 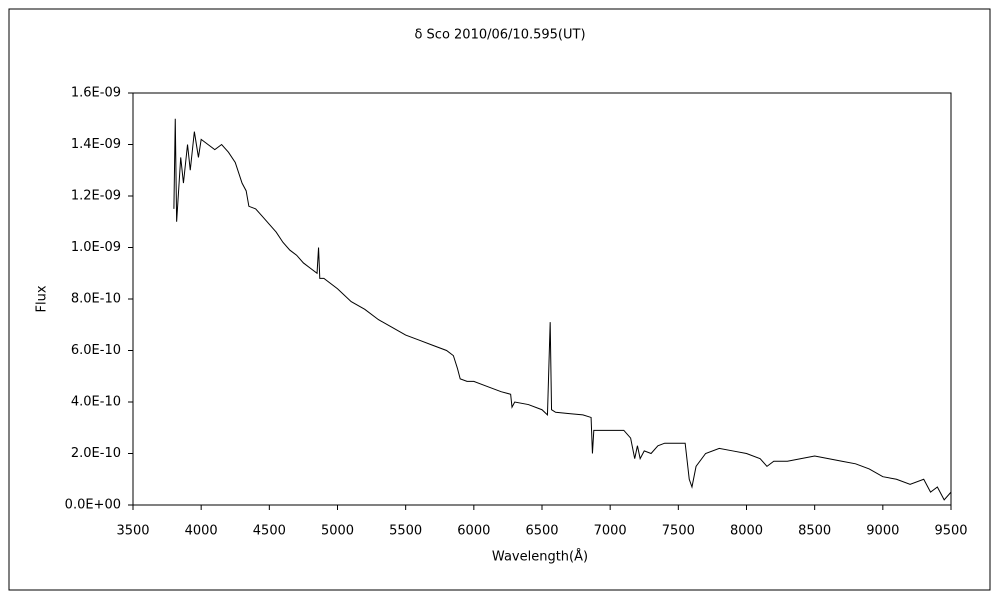 What do you see at coordinates (269, 531) in the screenshot?
I see `x-tick-label: 4500` at bounding box center [269, 531].